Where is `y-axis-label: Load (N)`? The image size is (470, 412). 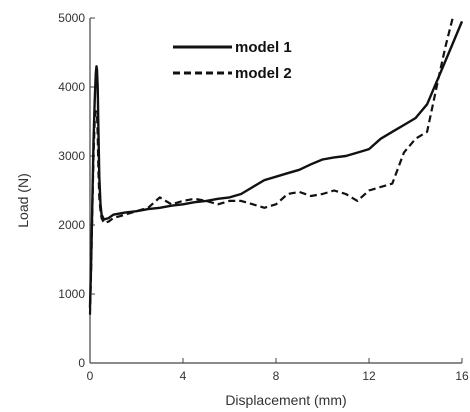 y-axis-label: Load (N) is located at coordinates (23, 200).